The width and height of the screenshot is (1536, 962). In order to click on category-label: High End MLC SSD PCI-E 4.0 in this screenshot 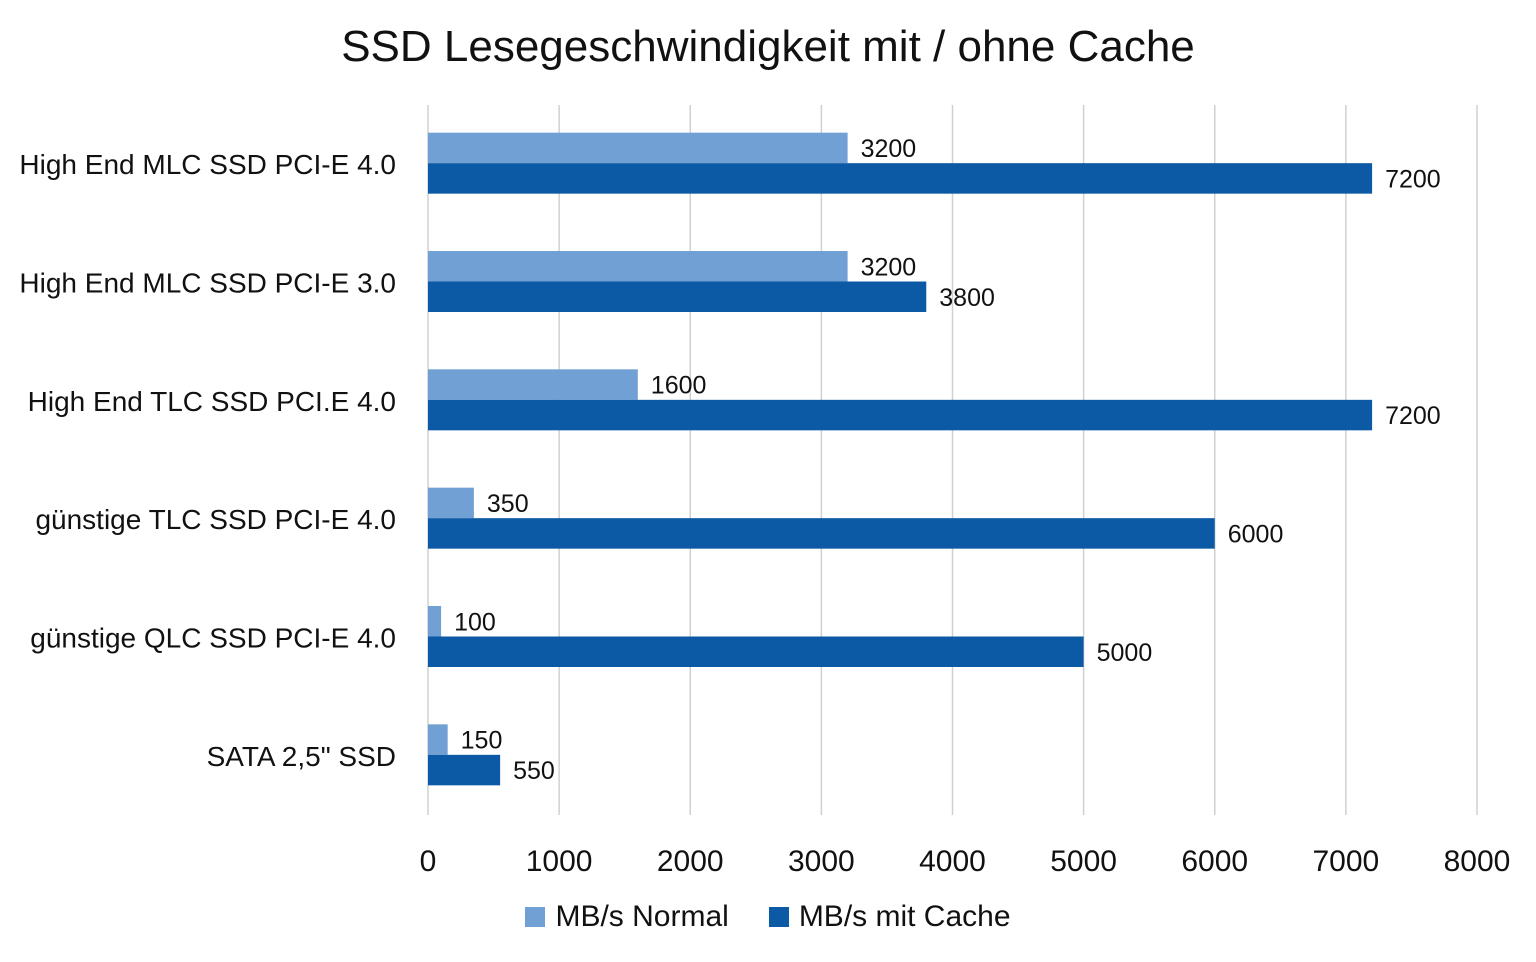, I will do `click(207, 164)`.